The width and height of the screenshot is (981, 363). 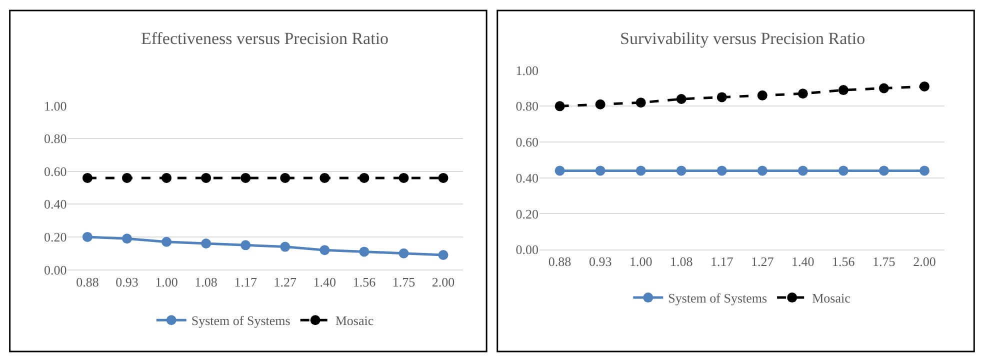 I want to click on chart-title: Survivability versus Precision Ratio, so click(x=743, y=38).